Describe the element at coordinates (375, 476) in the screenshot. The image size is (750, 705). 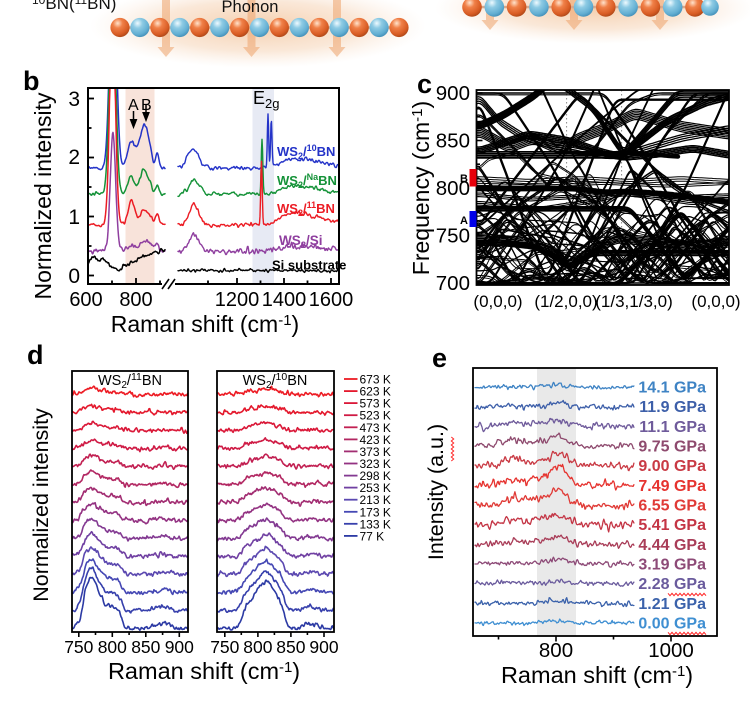
I see `svg-text: 298 K` at that location.